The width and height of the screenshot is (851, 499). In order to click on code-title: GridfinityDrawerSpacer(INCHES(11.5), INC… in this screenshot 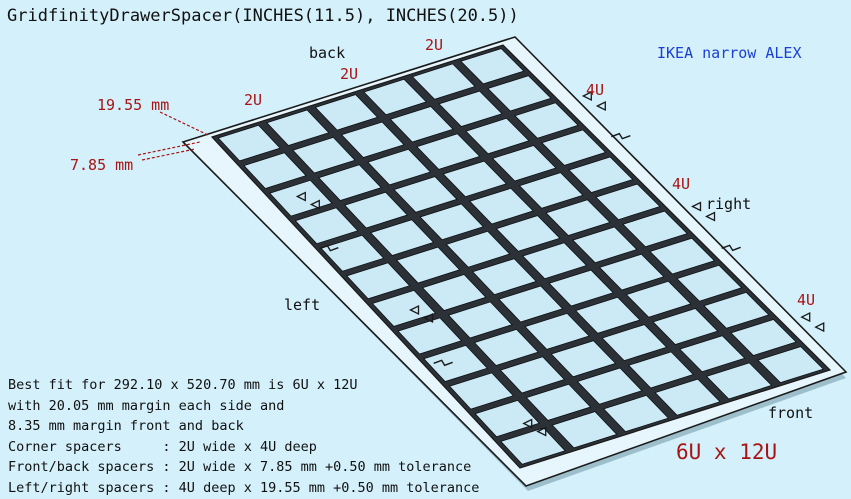, I will do `click(263, 16)`.